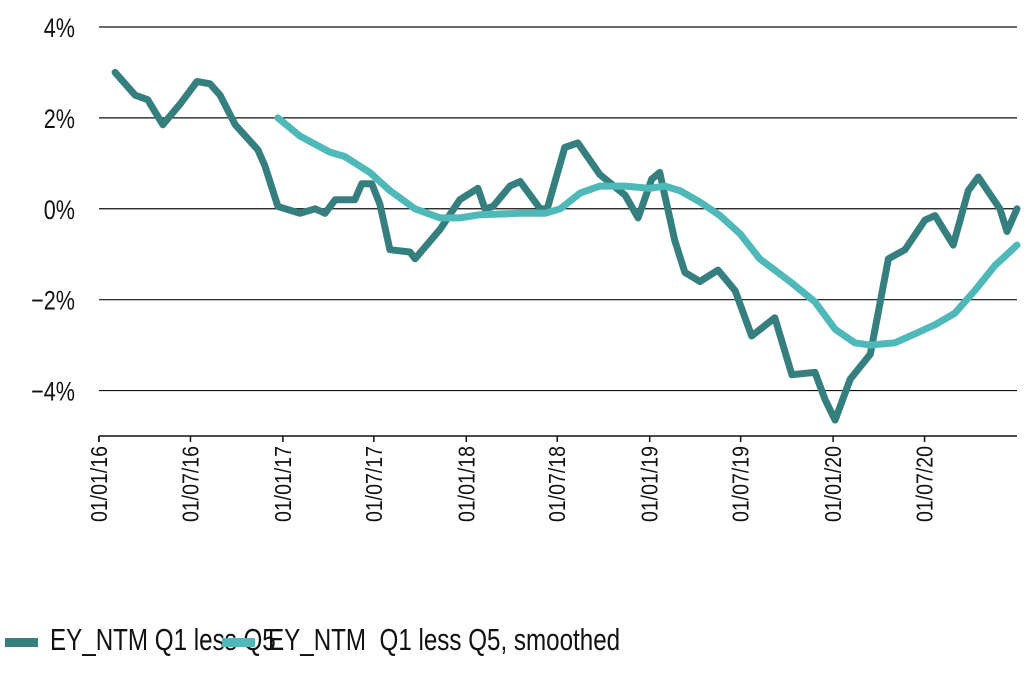 The height and width of the screenshot is (680, 1029). Describe the element at coordinates (59, 211) in the screenshot. I see `y-tick-label: 0%` at that location.